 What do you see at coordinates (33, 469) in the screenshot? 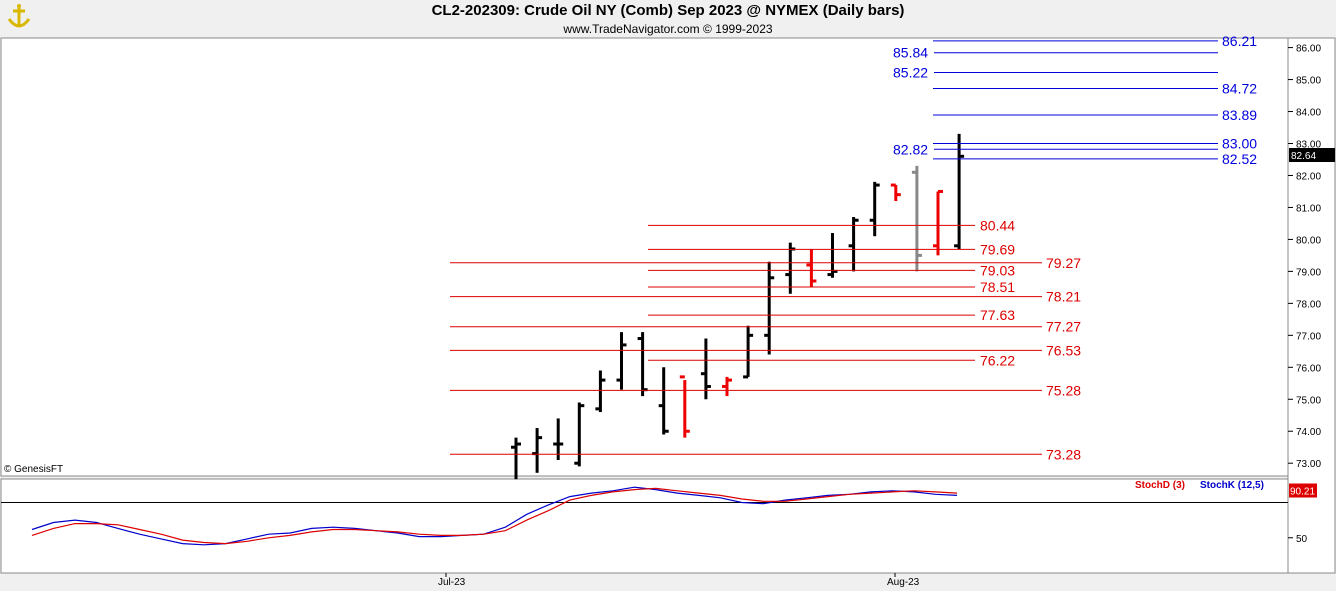
I see `genesis-watermark: © GenesisFT` at bounding box center [33, 469].